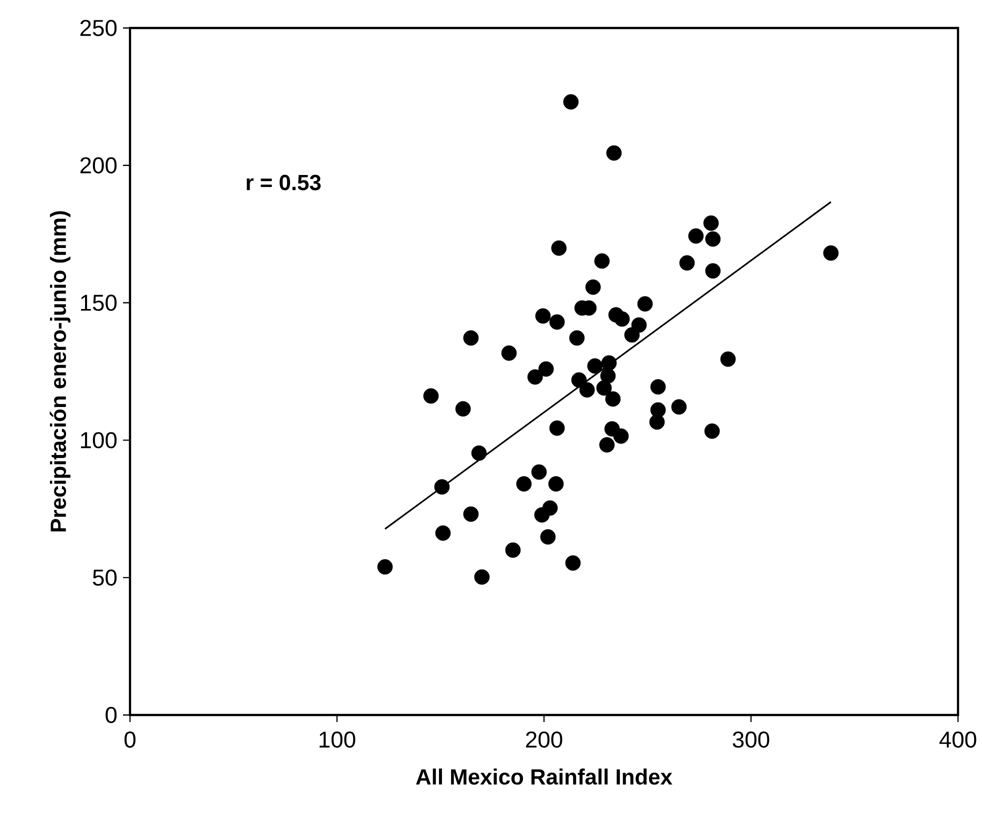  I want to click on x-tick-label: 300, so click(751, 740).